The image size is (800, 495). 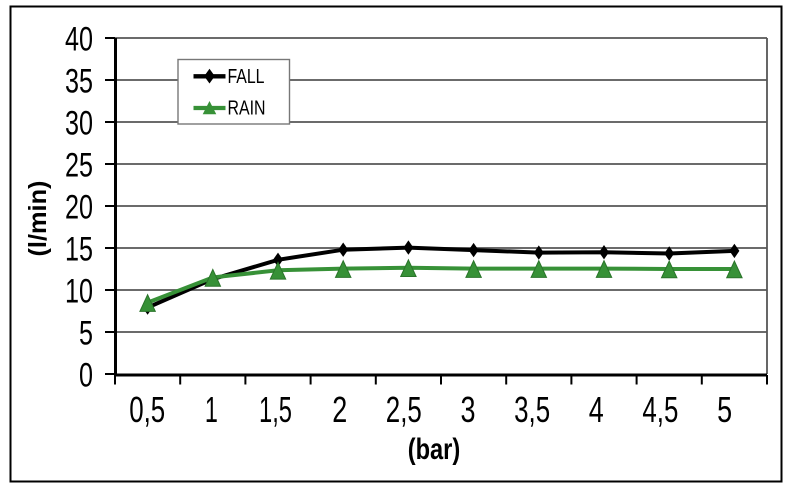 I want to click on svg-text: 3, so click(x=468, y=409).